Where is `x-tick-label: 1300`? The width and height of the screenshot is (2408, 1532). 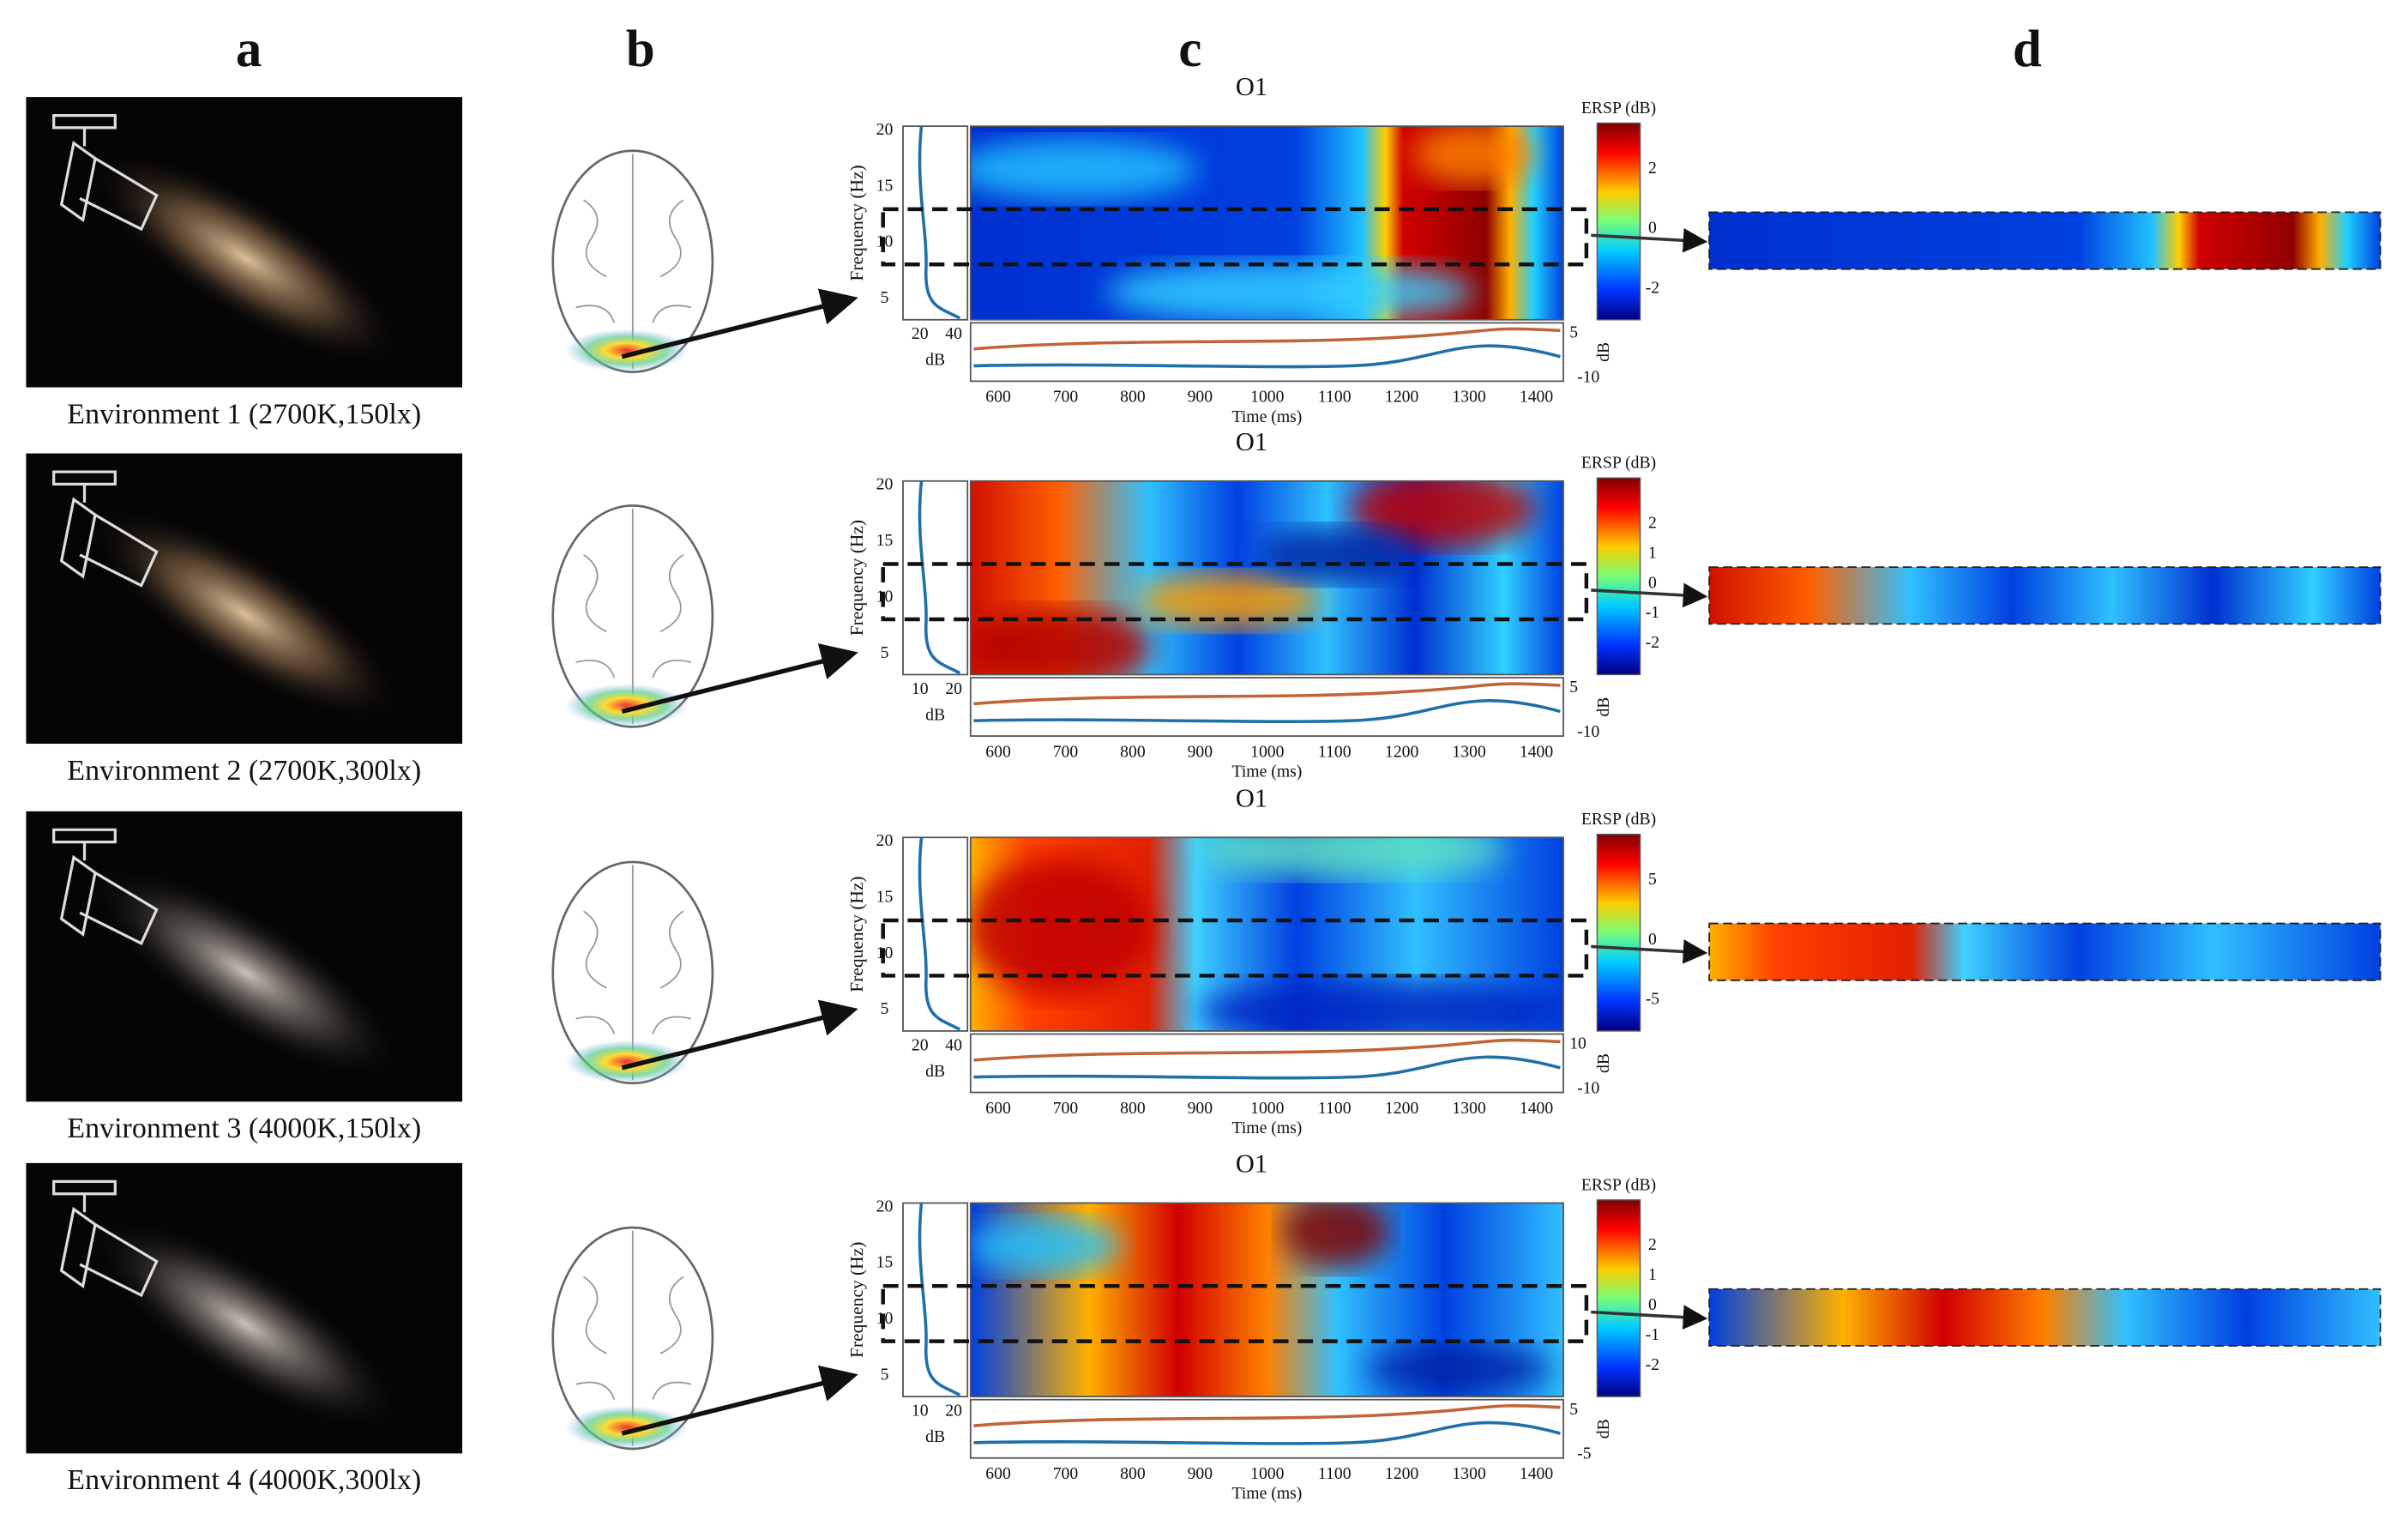 x-tick-label: 1300 is located at coordinates (1469, 397).